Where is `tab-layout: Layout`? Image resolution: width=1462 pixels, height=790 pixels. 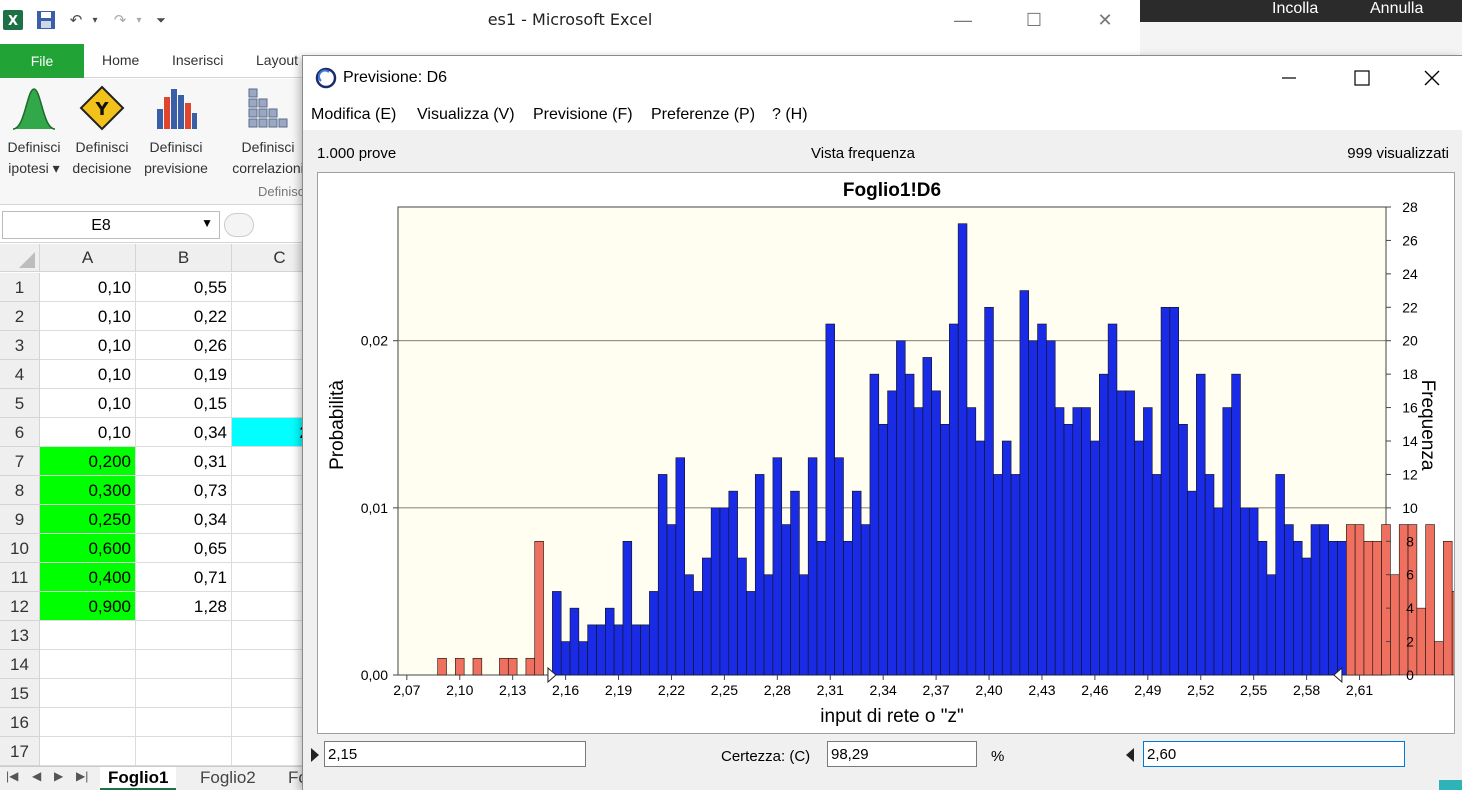 tab-layout: Layout is located at coordinates (277, 60).